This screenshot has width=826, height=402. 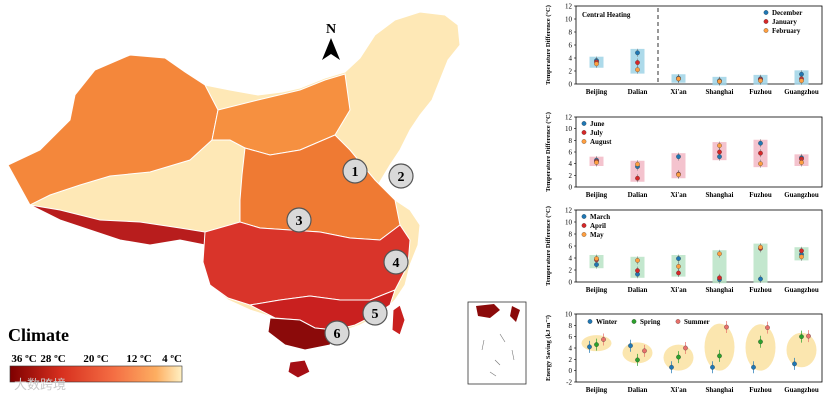 I want to click on legend-tick-label: 28 ºC, so click(x=52, y=359).